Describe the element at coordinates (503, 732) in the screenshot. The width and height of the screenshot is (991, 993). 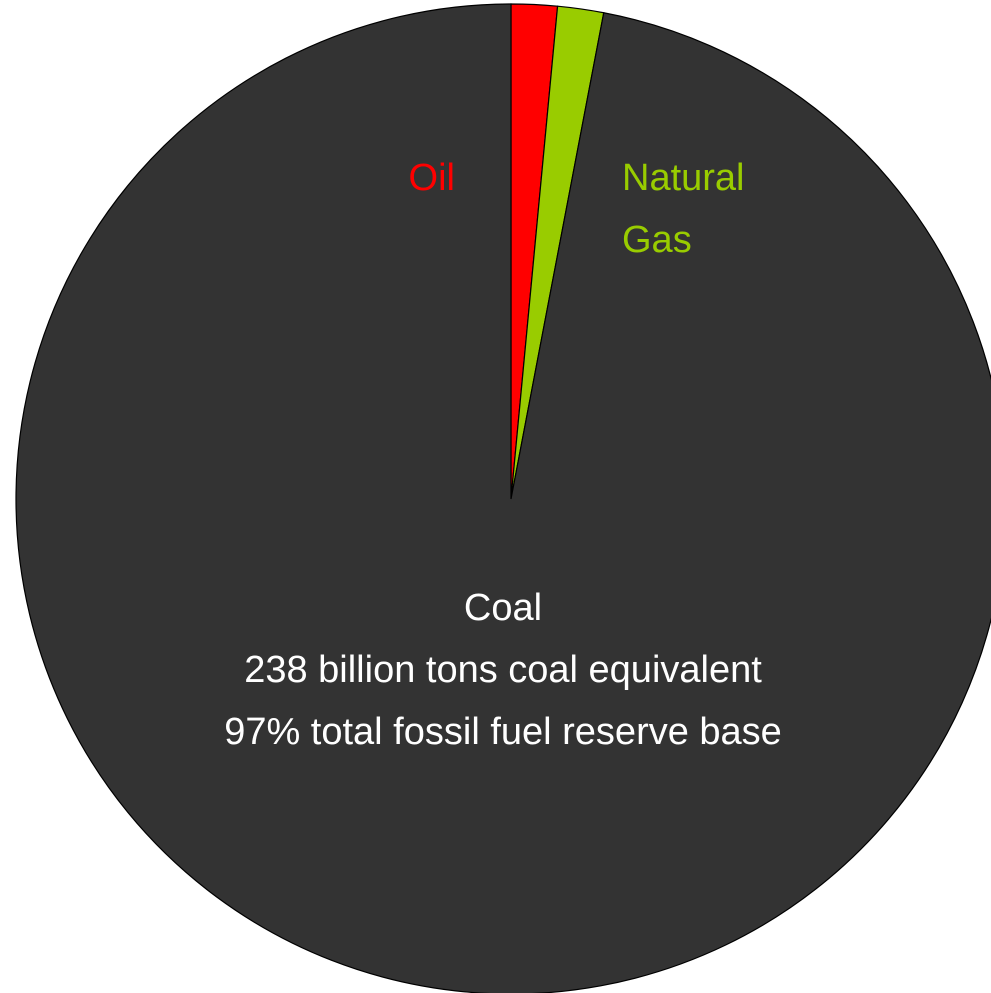
I see `slice-label: 97% total fossil fuel reserve base` at that location.